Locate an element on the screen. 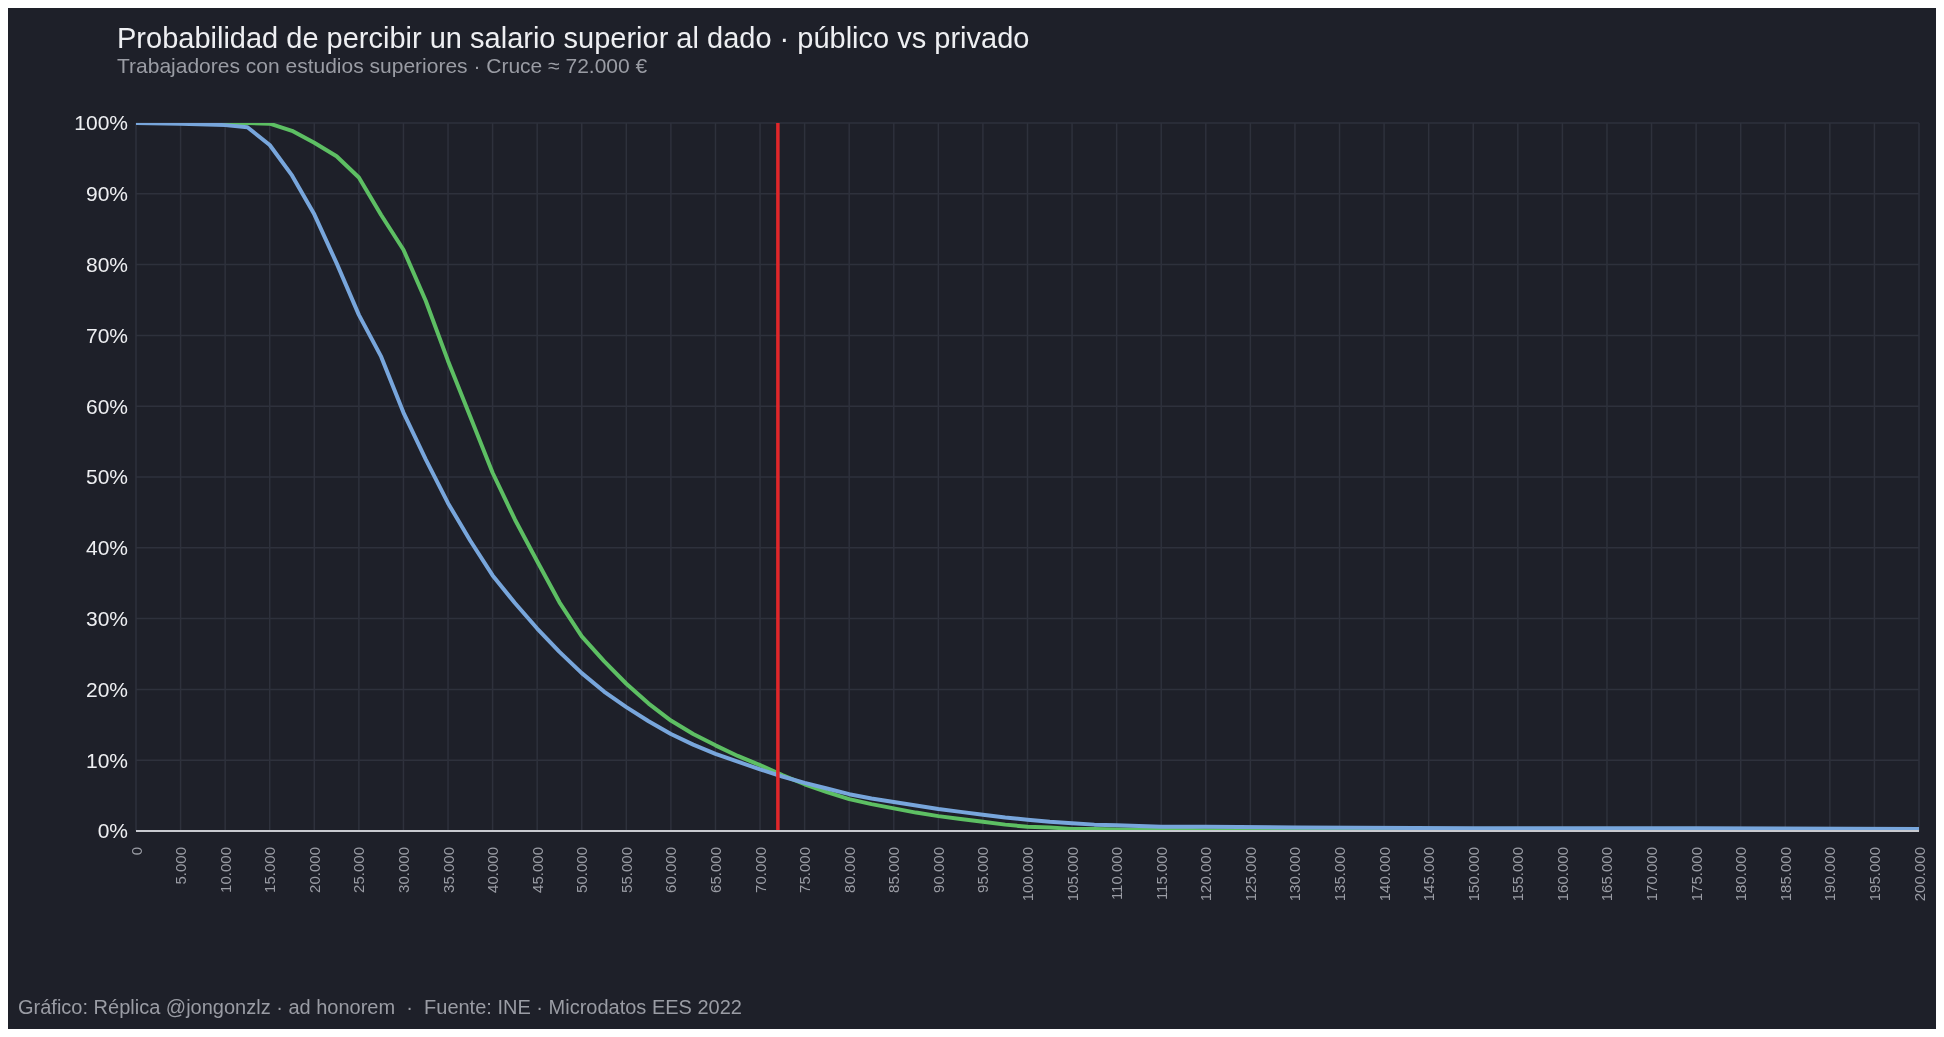  x-tick-label: 90.000 is located at coordinates (938, 870).